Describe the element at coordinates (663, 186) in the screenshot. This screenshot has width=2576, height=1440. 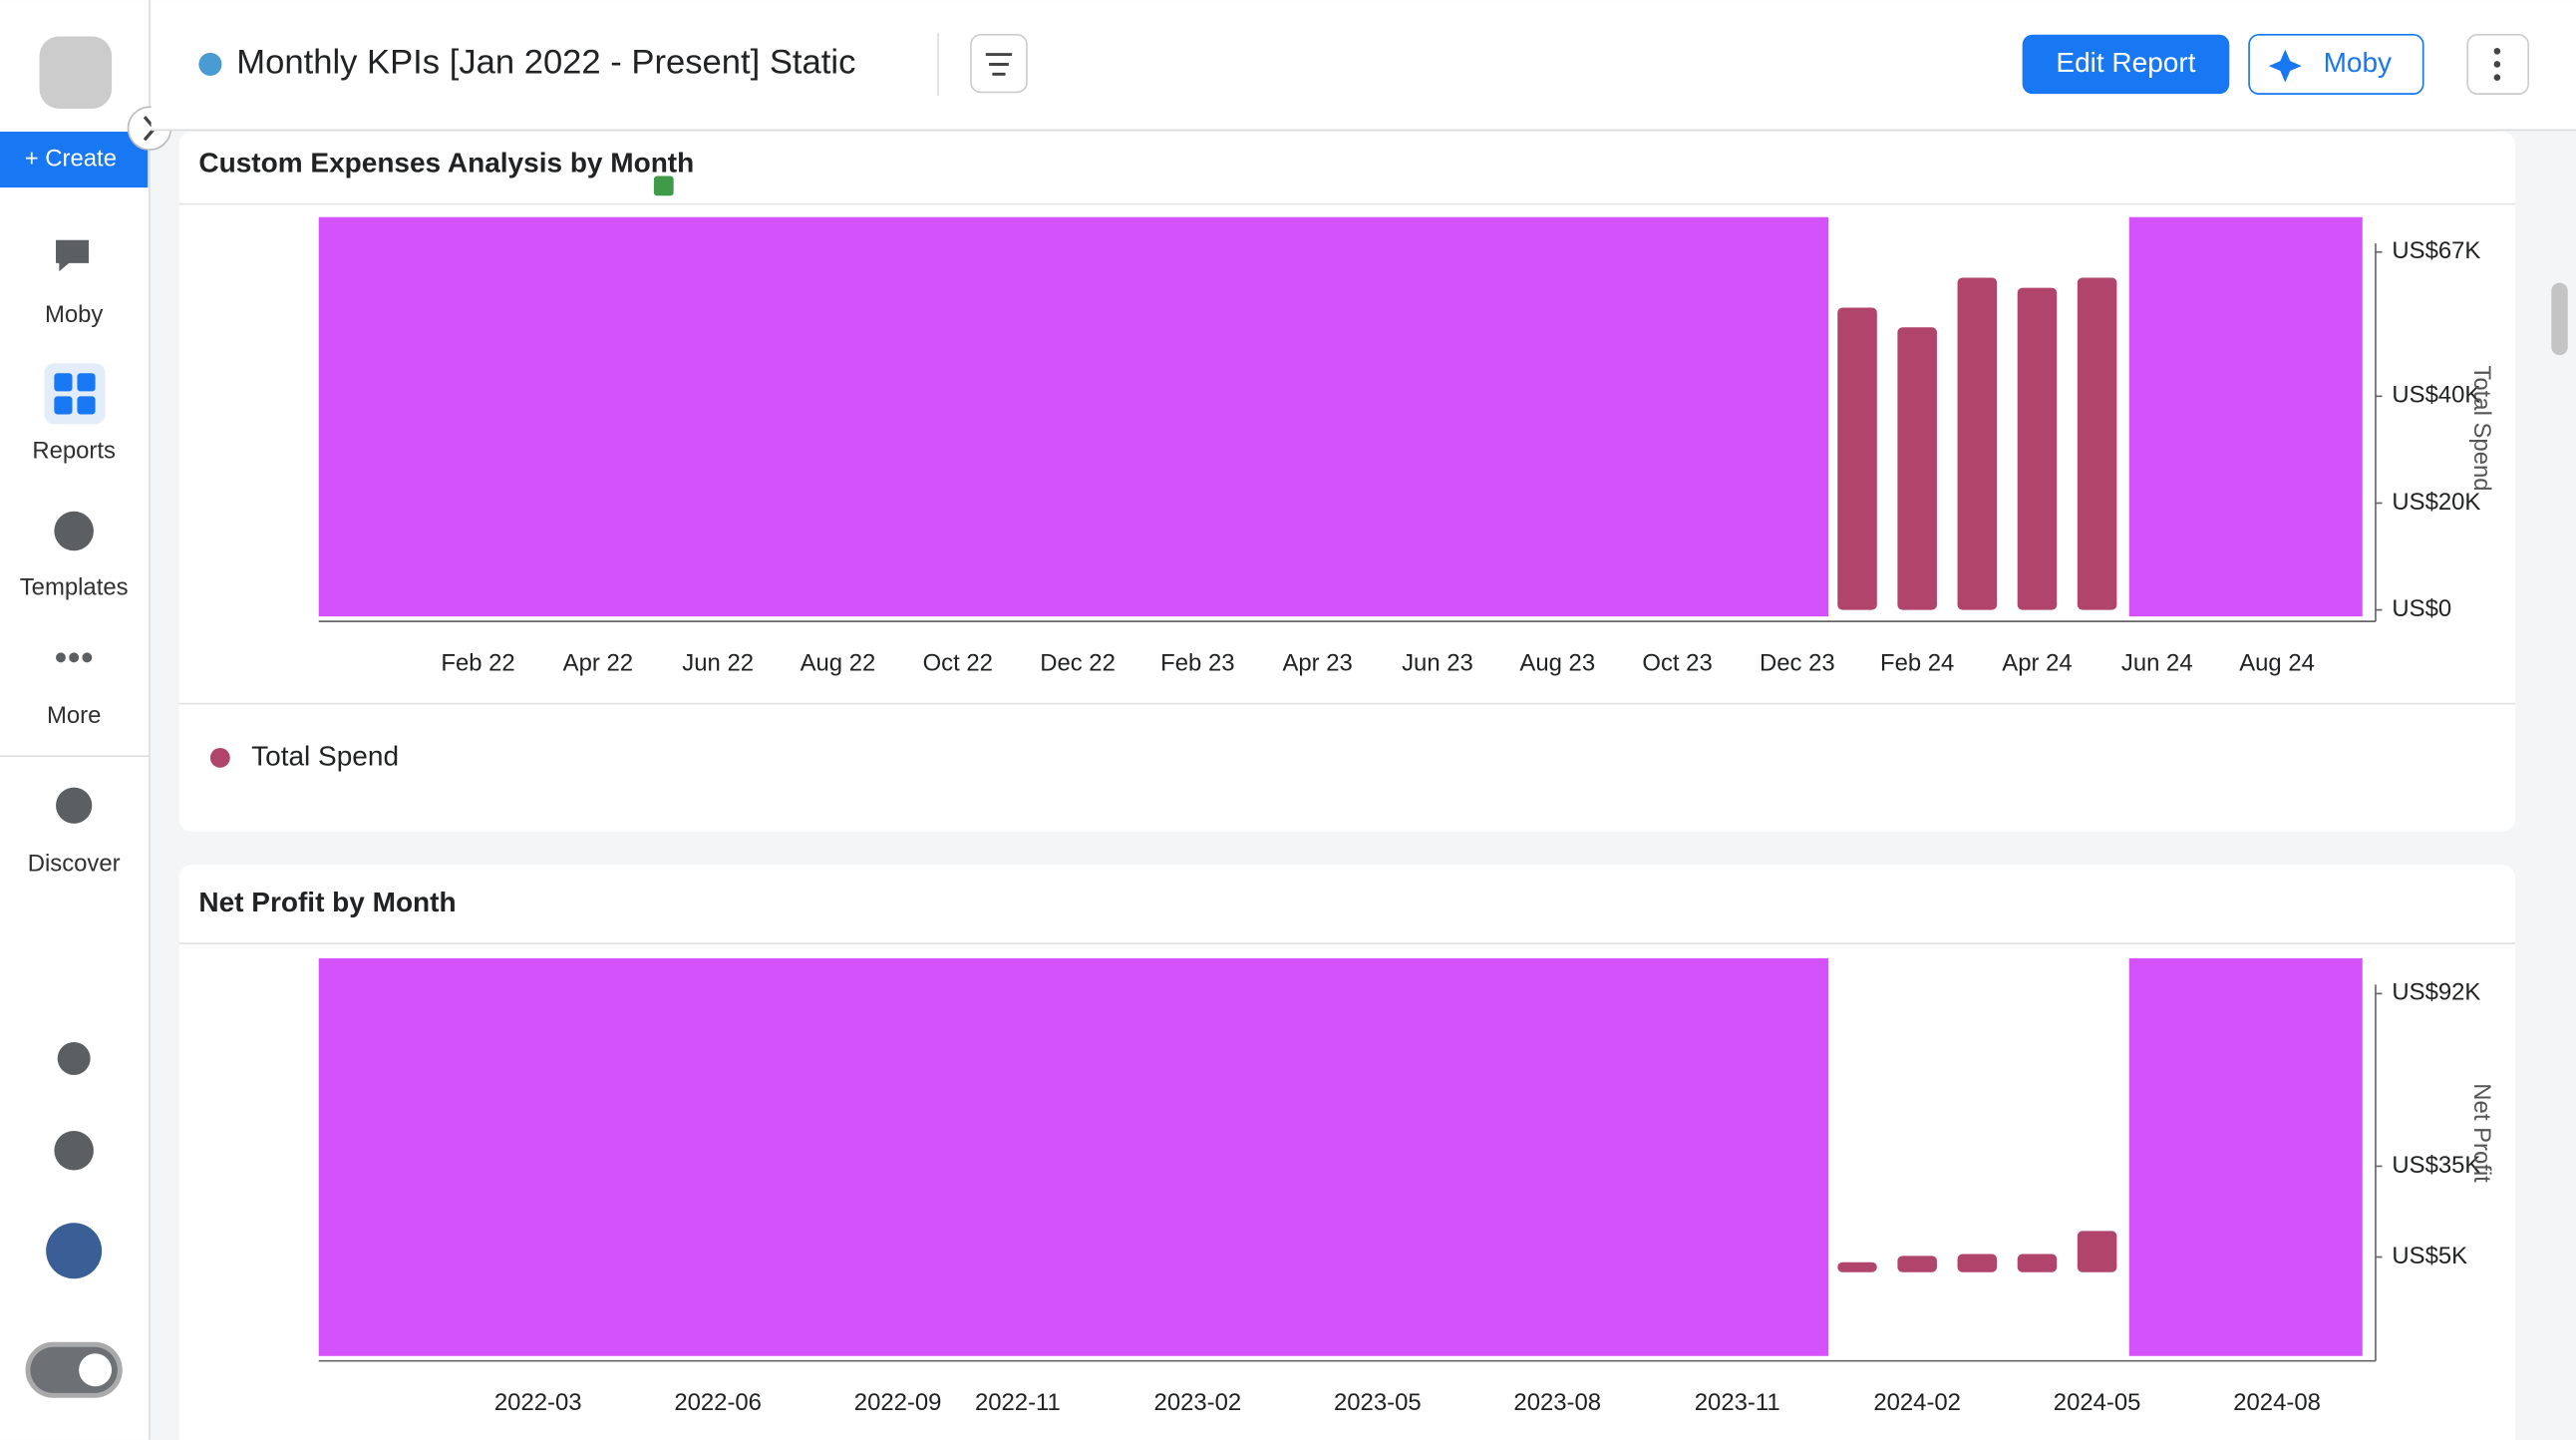
I see `cursor-marker` at that location.